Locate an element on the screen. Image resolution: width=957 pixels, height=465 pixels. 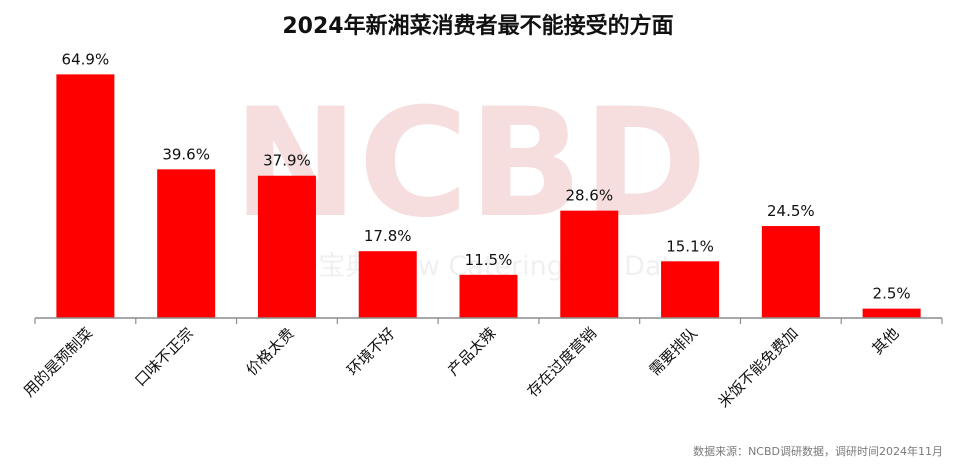
category-label: 米饭不能免费加 is located at coordinates (758, 367).